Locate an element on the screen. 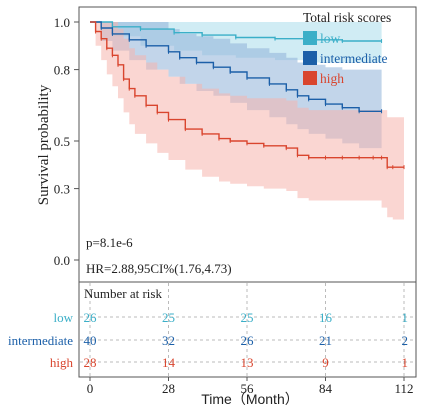  x-tick-label: 0 is located at coordinates (90, 388).